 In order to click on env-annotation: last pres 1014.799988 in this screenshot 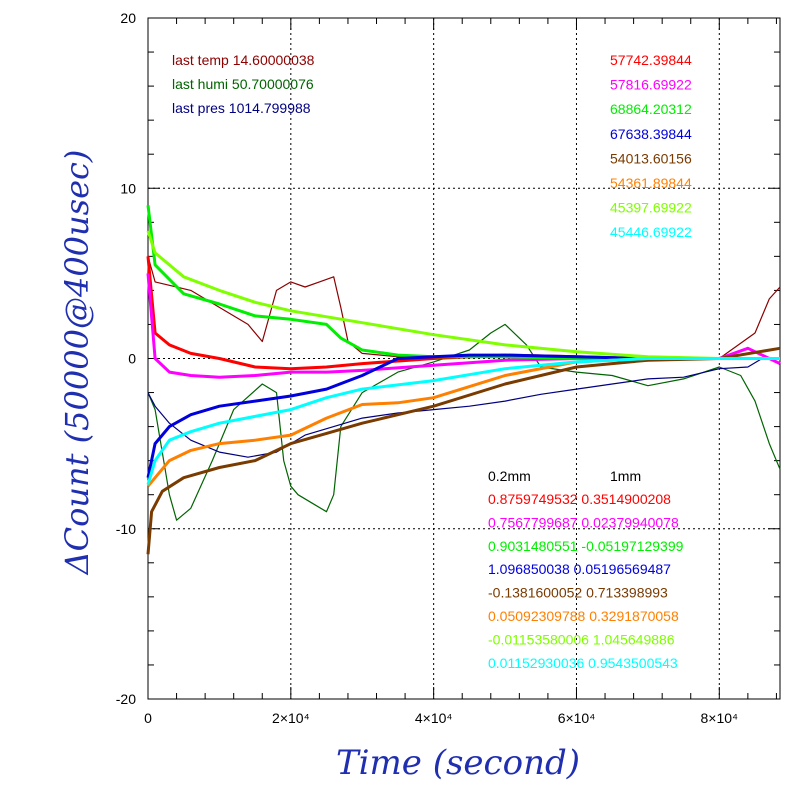, I will do `click(241, 108)`.